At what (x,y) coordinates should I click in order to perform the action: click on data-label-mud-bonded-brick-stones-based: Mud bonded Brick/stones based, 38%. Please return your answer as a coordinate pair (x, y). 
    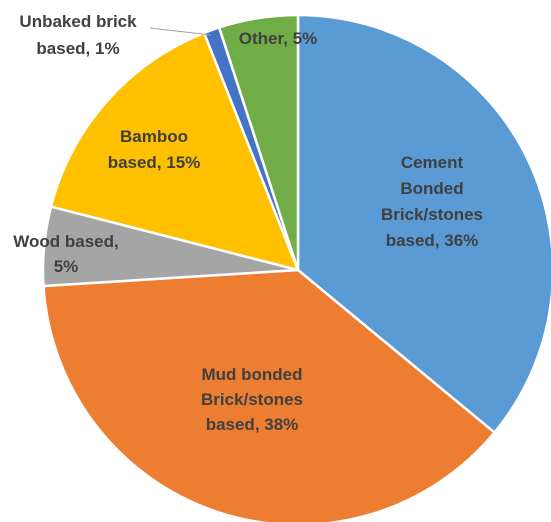
    Looking at the image, I should click on (252, 399).